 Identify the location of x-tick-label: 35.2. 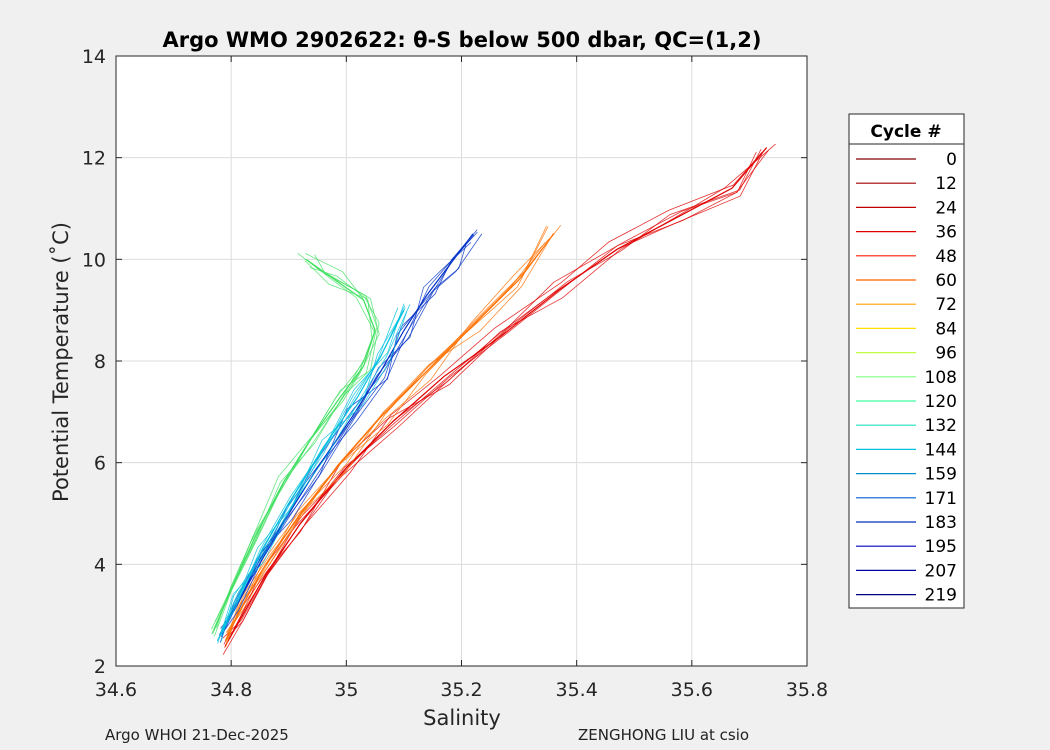
(461, 690).